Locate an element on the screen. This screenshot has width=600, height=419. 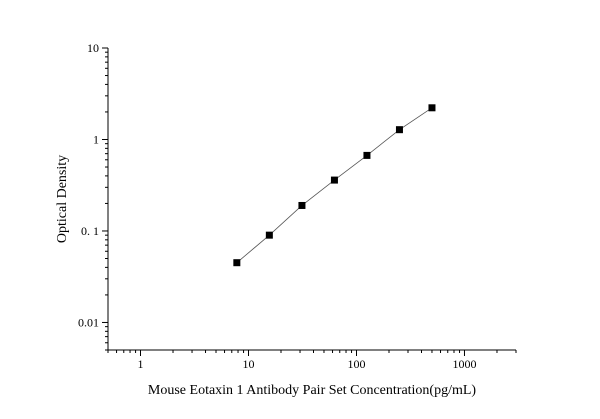
y-tick-label: 0.01 is located at coordinates (88, 322).